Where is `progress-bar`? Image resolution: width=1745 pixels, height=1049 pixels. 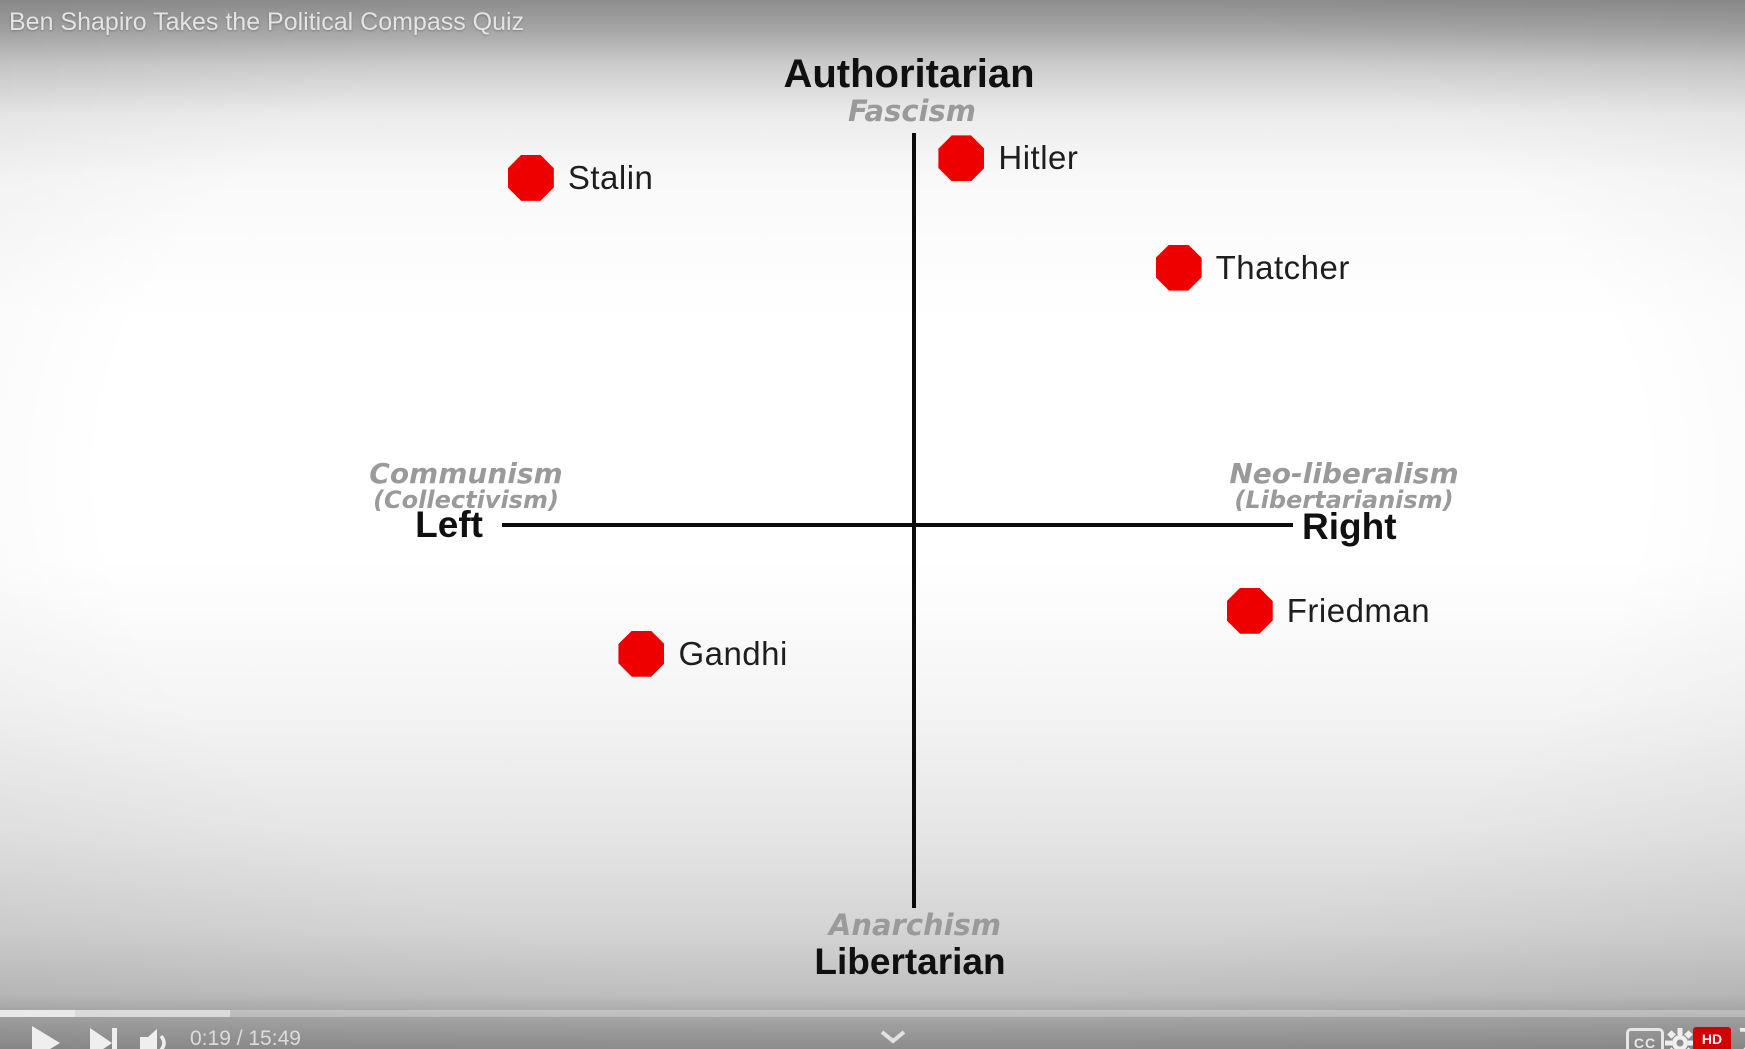 progress-bar is located at coordinates (872, 1013).